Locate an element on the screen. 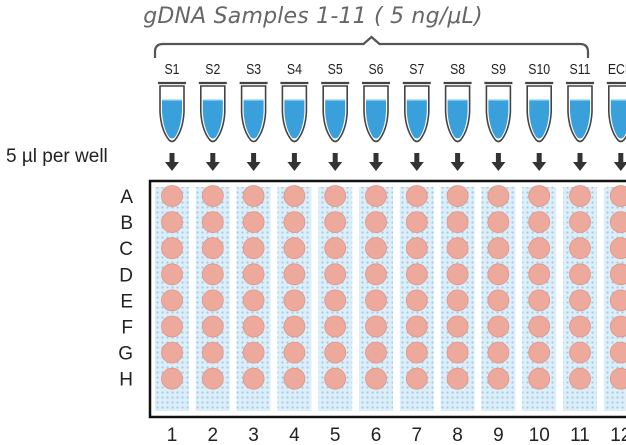 This screenshot has width=626, height=445. well-F3 is located at coordinates (253, 326).